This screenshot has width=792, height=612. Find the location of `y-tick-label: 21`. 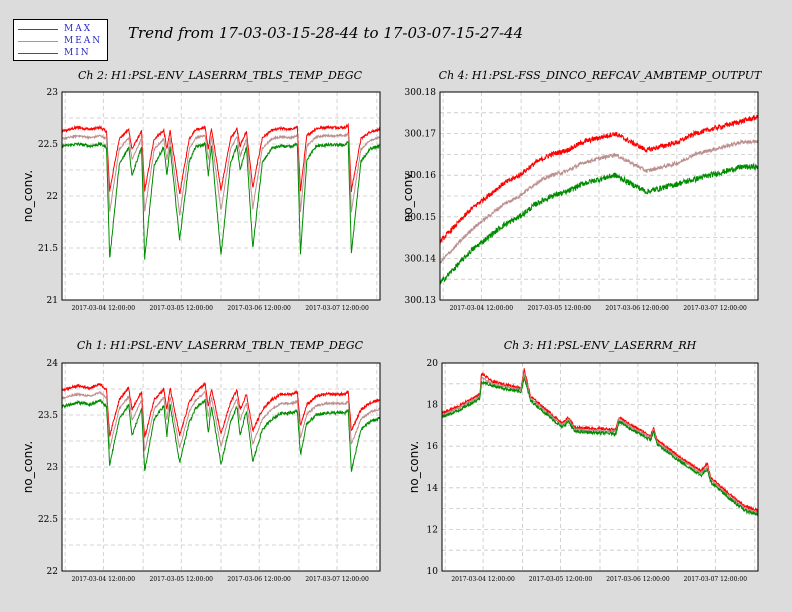

y-tick-label: 21 is located at coordinates (52, 301).